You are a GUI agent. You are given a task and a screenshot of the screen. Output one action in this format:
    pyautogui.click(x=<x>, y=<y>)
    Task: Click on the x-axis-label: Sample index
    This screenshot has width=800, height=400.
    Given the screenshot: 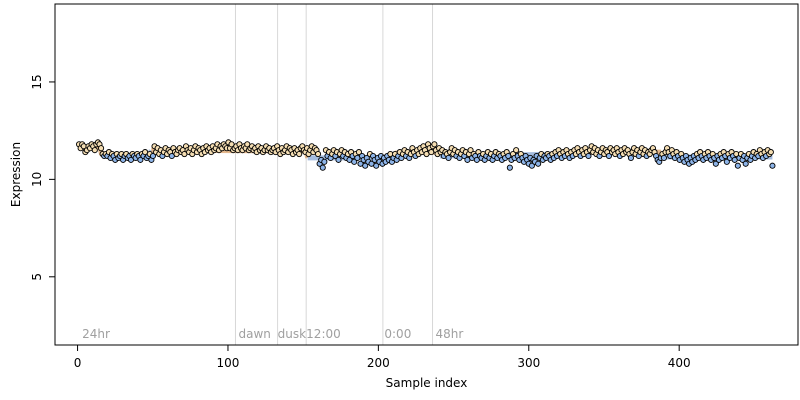 What is the action you would take?
    pyautogui.click(x=427, y=383)
    